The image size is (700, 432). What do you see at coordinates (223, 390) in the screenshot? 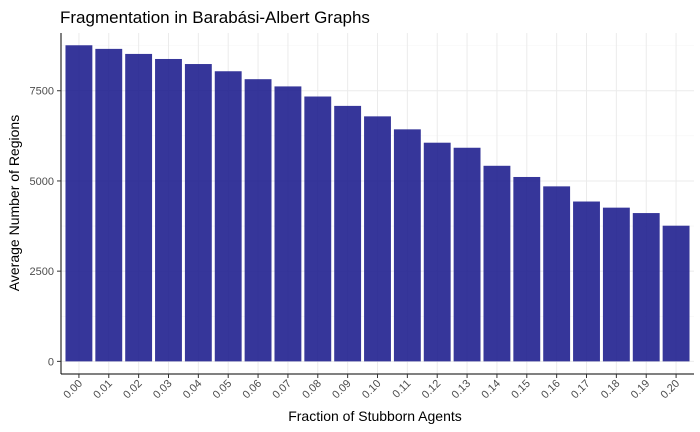
I see `x-tick-label: 0.05` at bounding box center [223, 390].